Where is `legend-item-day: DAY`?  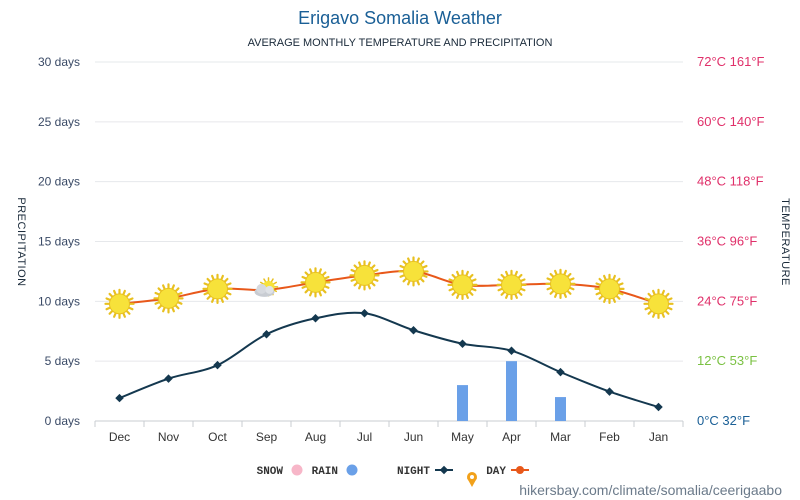 legend-item-day: DAY is located at coordinates (507, 472).